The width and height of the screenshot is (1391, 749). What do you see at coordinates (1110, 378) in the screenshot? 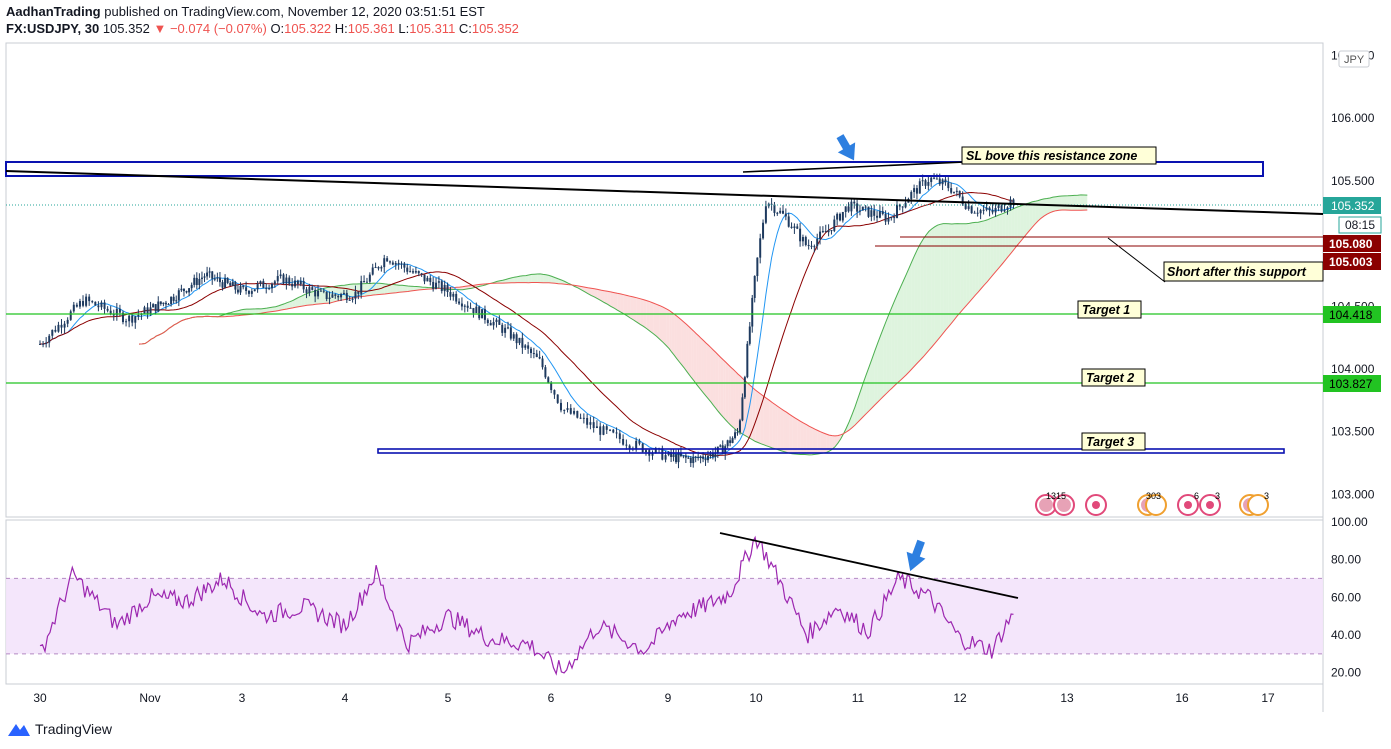
I see `svg-text: Target 2` at bounding box center [1110, 378].